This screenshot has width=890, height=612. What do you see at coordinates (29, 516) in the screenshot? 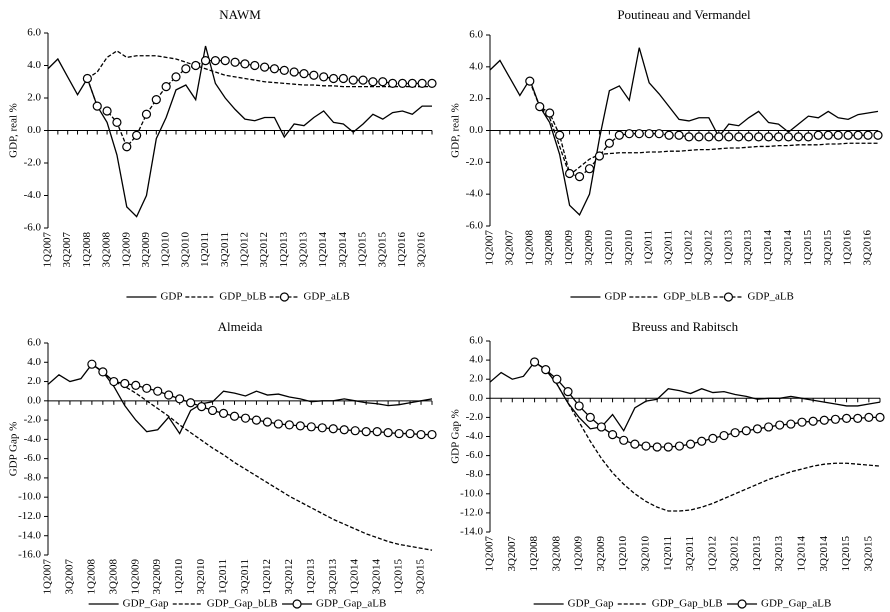
I see `y-tick-label: -12.0` at bounding box center [29, 516].